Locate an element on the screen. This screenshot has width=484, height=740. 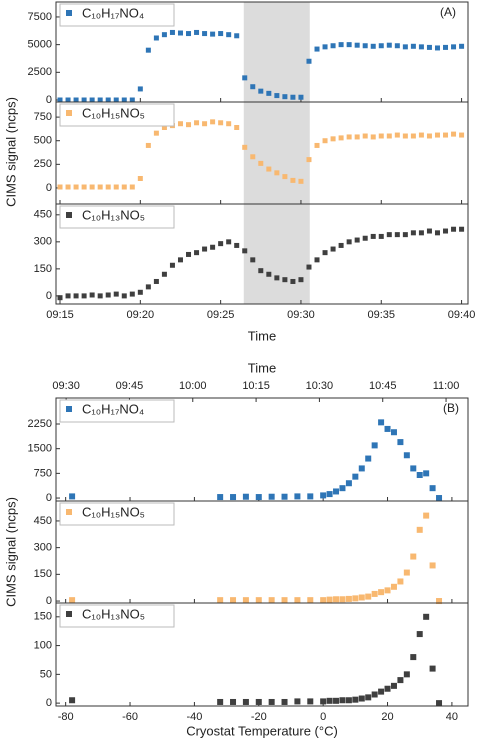
x2-axis-label: Time is located at coordinates (262, 367).